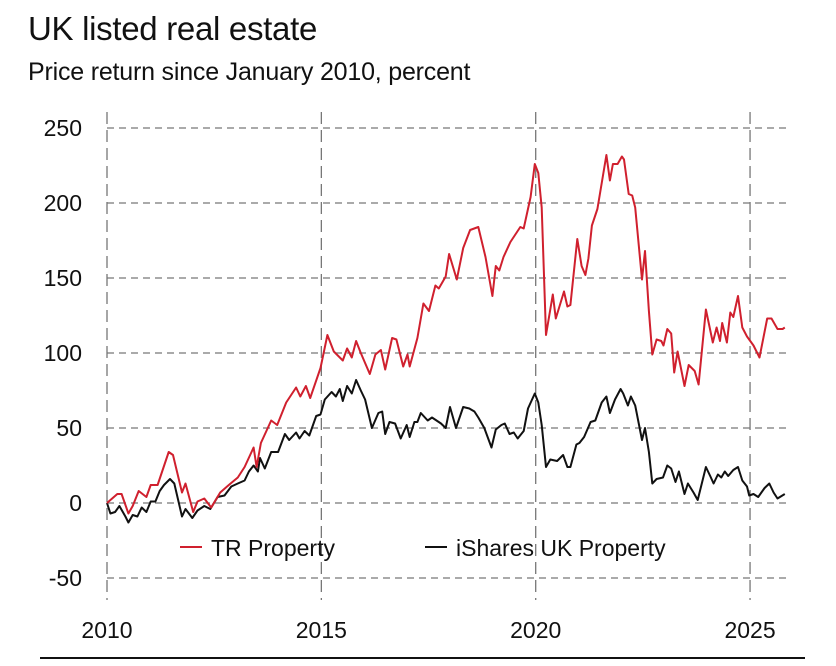  What do you see at coordinates (428, 630) in the screenshot?
I see `x-axis-tick-labels: 2010 2015 2020 2025` at bounding box center [428, 630].